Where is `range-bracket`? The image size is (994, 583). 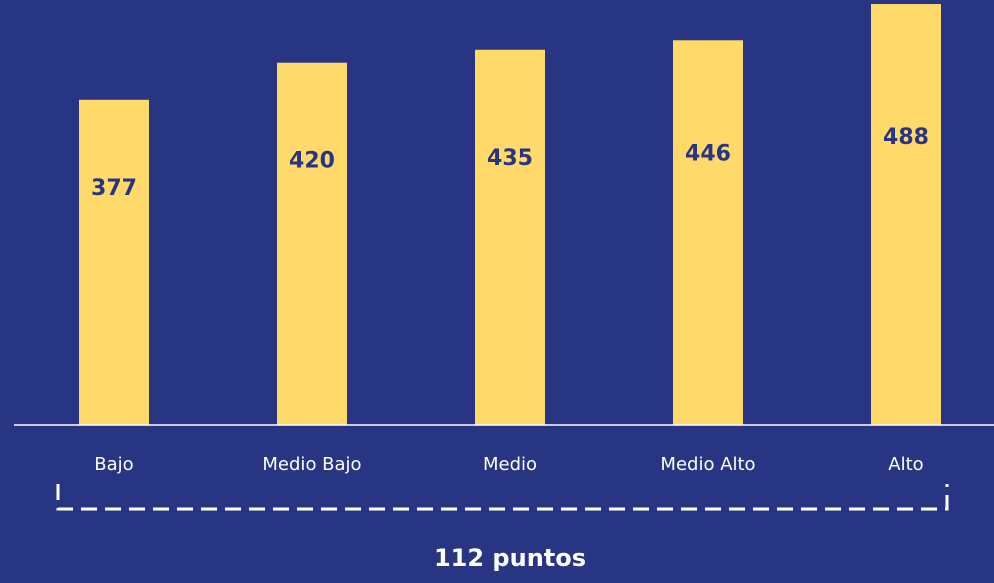 range-bracket is located at coordinates (502, 497).